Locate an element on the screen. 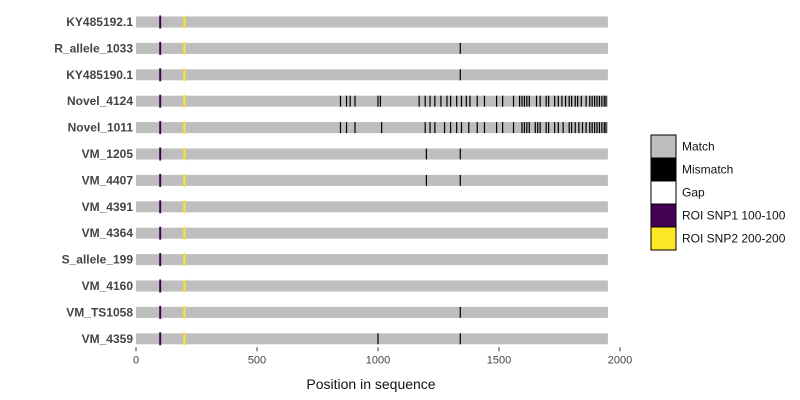 The image size is (800, 400). legend-label: Gap is located at coordinates (693, 193).